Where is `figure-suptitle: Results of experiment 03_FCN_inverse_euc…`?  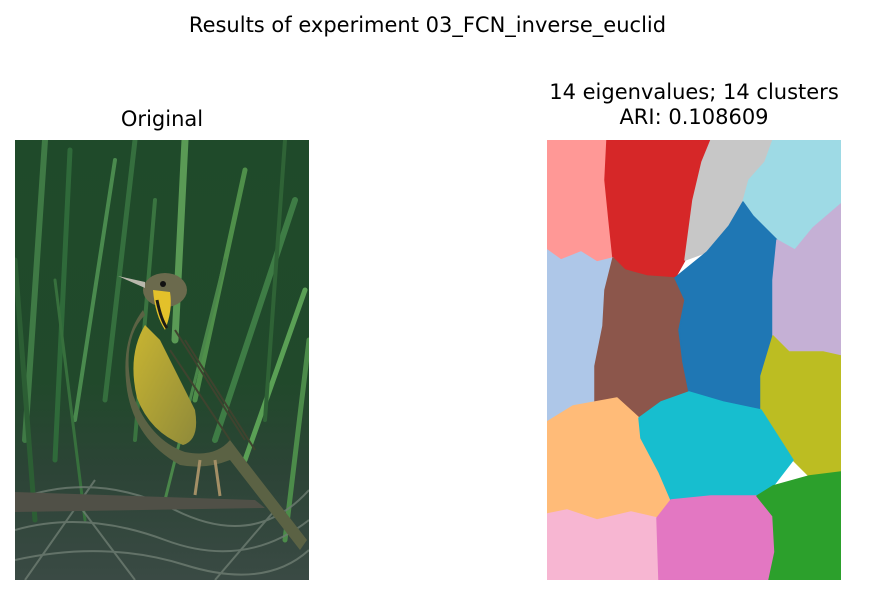
figure-suptitle: Results of experiment 03_FCN_inverse_euc… is located at coordinates (427, 25).